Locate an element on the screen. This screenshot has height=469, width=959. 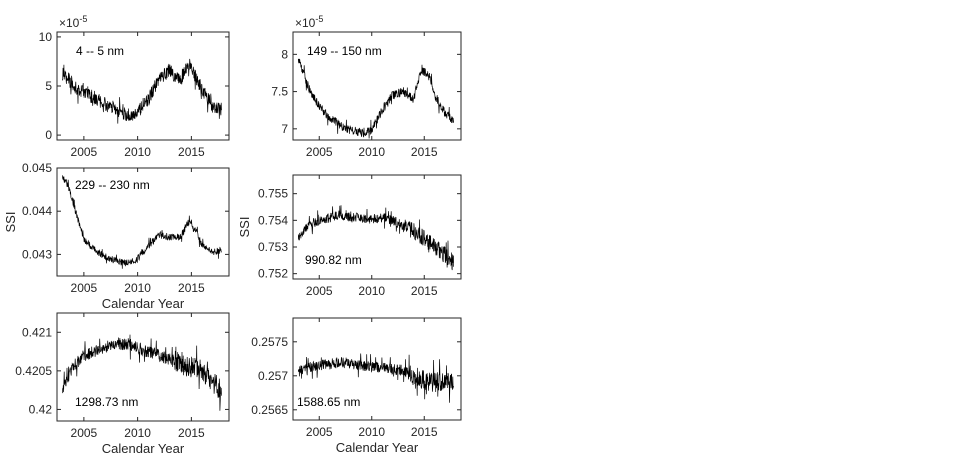
y-tick-label: 0.753 is located at coordinates (273, 247).